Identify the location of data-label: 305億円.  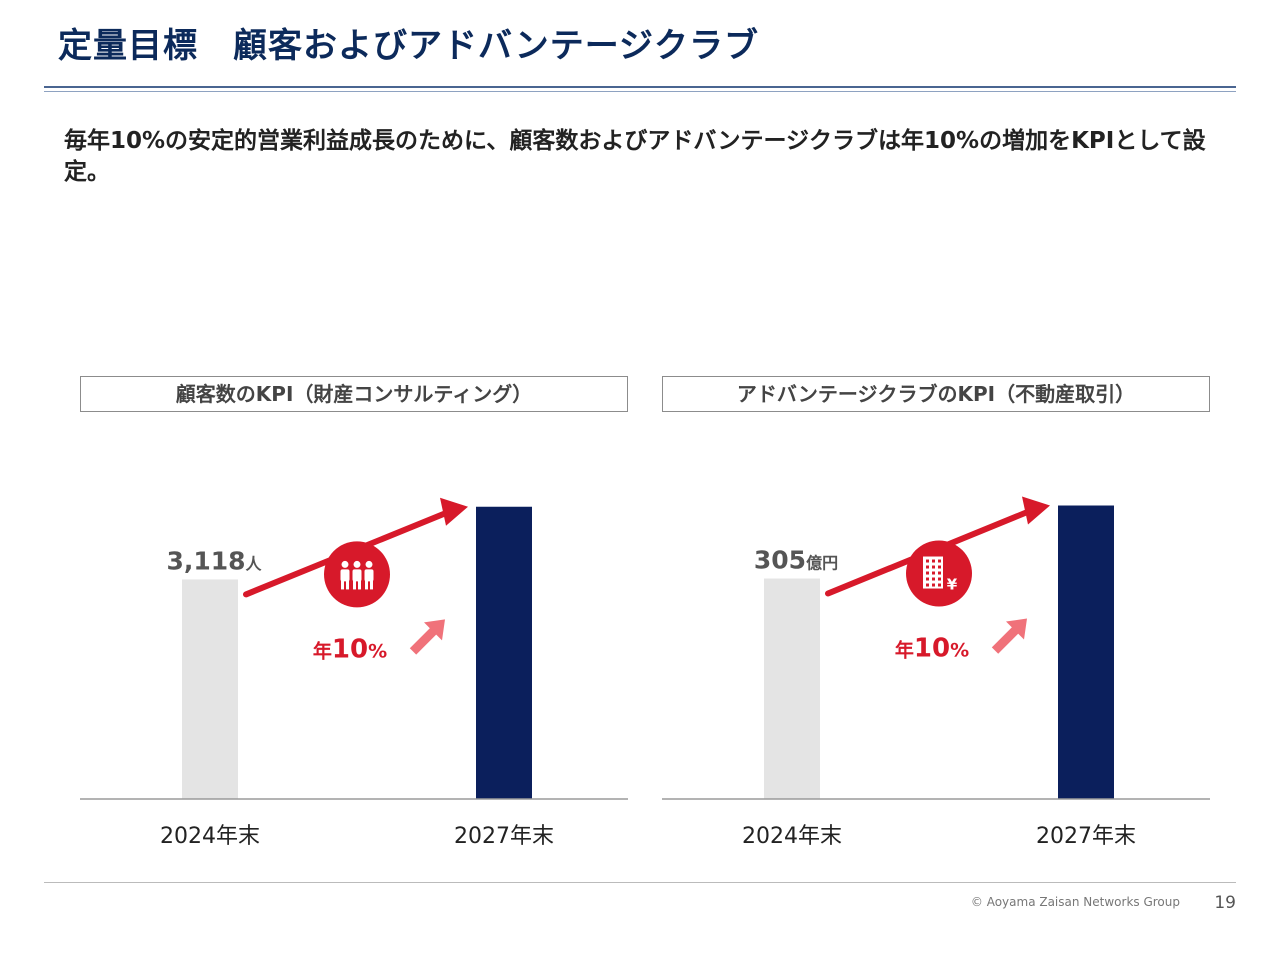
(796, 560).